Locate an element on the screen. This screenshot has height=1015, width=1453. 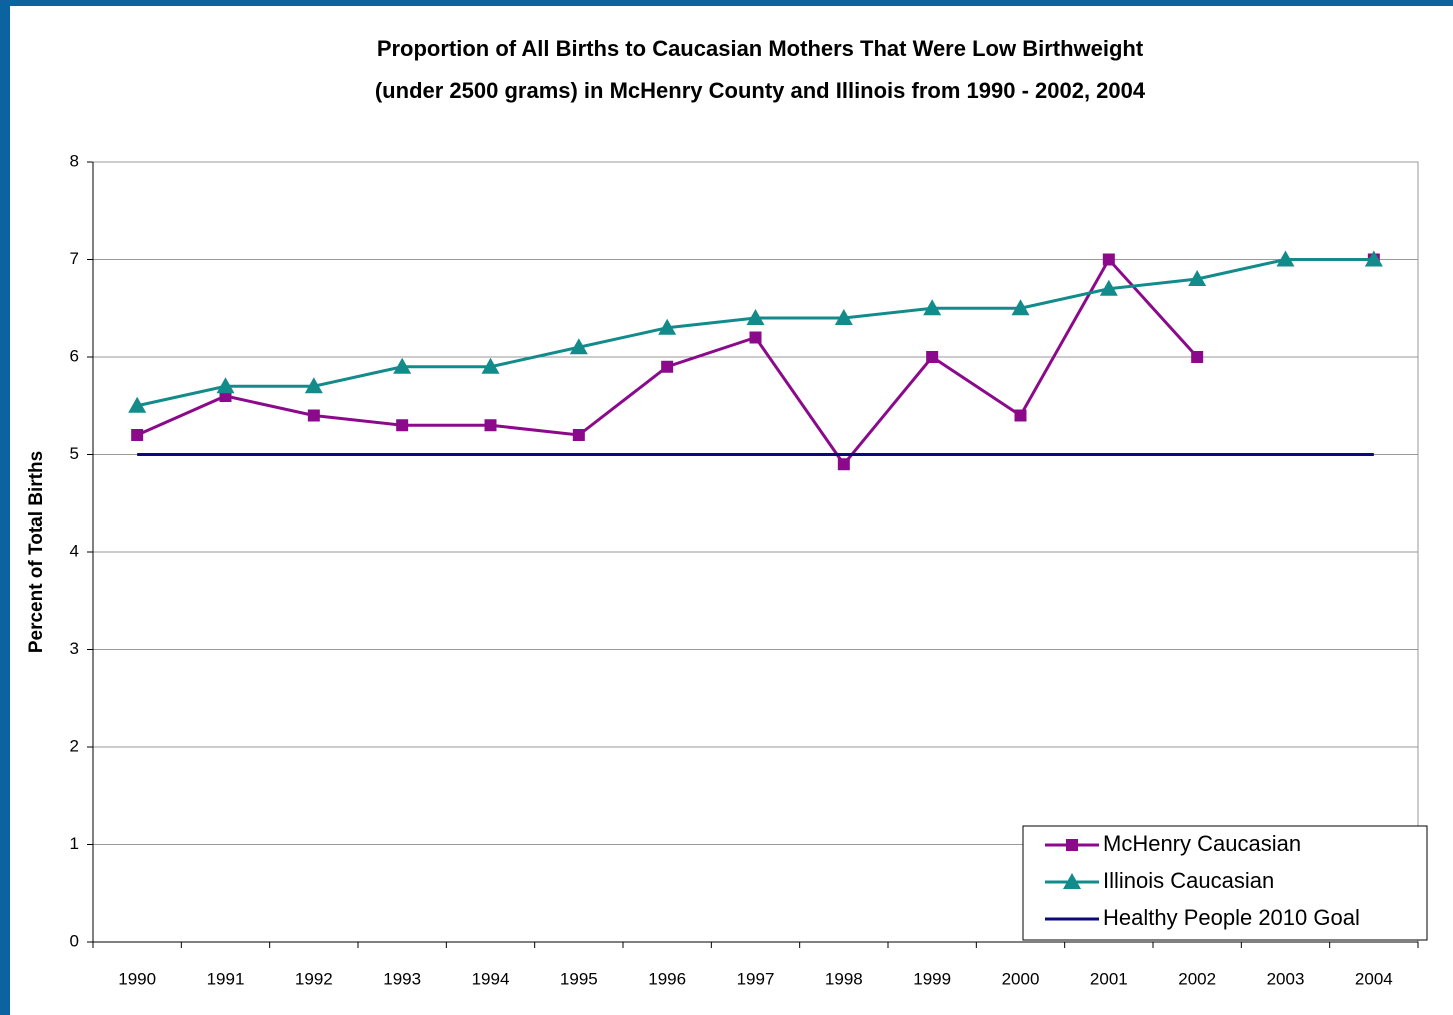
y-tick-label: 5 is located at coordinates (74, 453).